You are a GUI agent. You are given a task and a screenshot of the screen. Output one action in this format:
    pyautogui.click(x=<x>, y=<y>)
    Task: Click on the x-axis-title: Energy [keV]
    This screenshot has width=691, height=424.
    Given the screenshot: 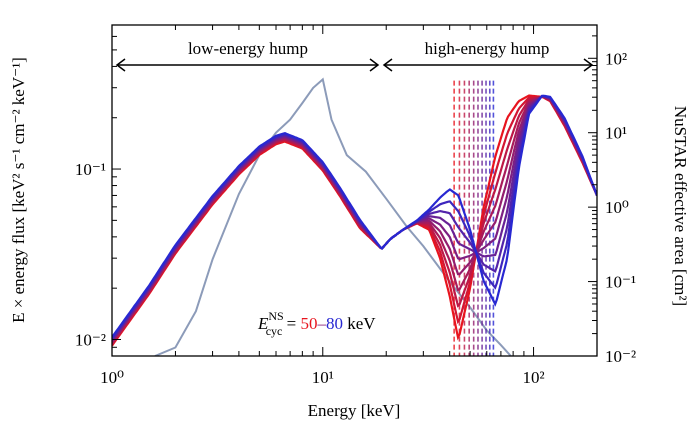 What is the action you would take?
    pyautogui.click(x=354, y=410)
    